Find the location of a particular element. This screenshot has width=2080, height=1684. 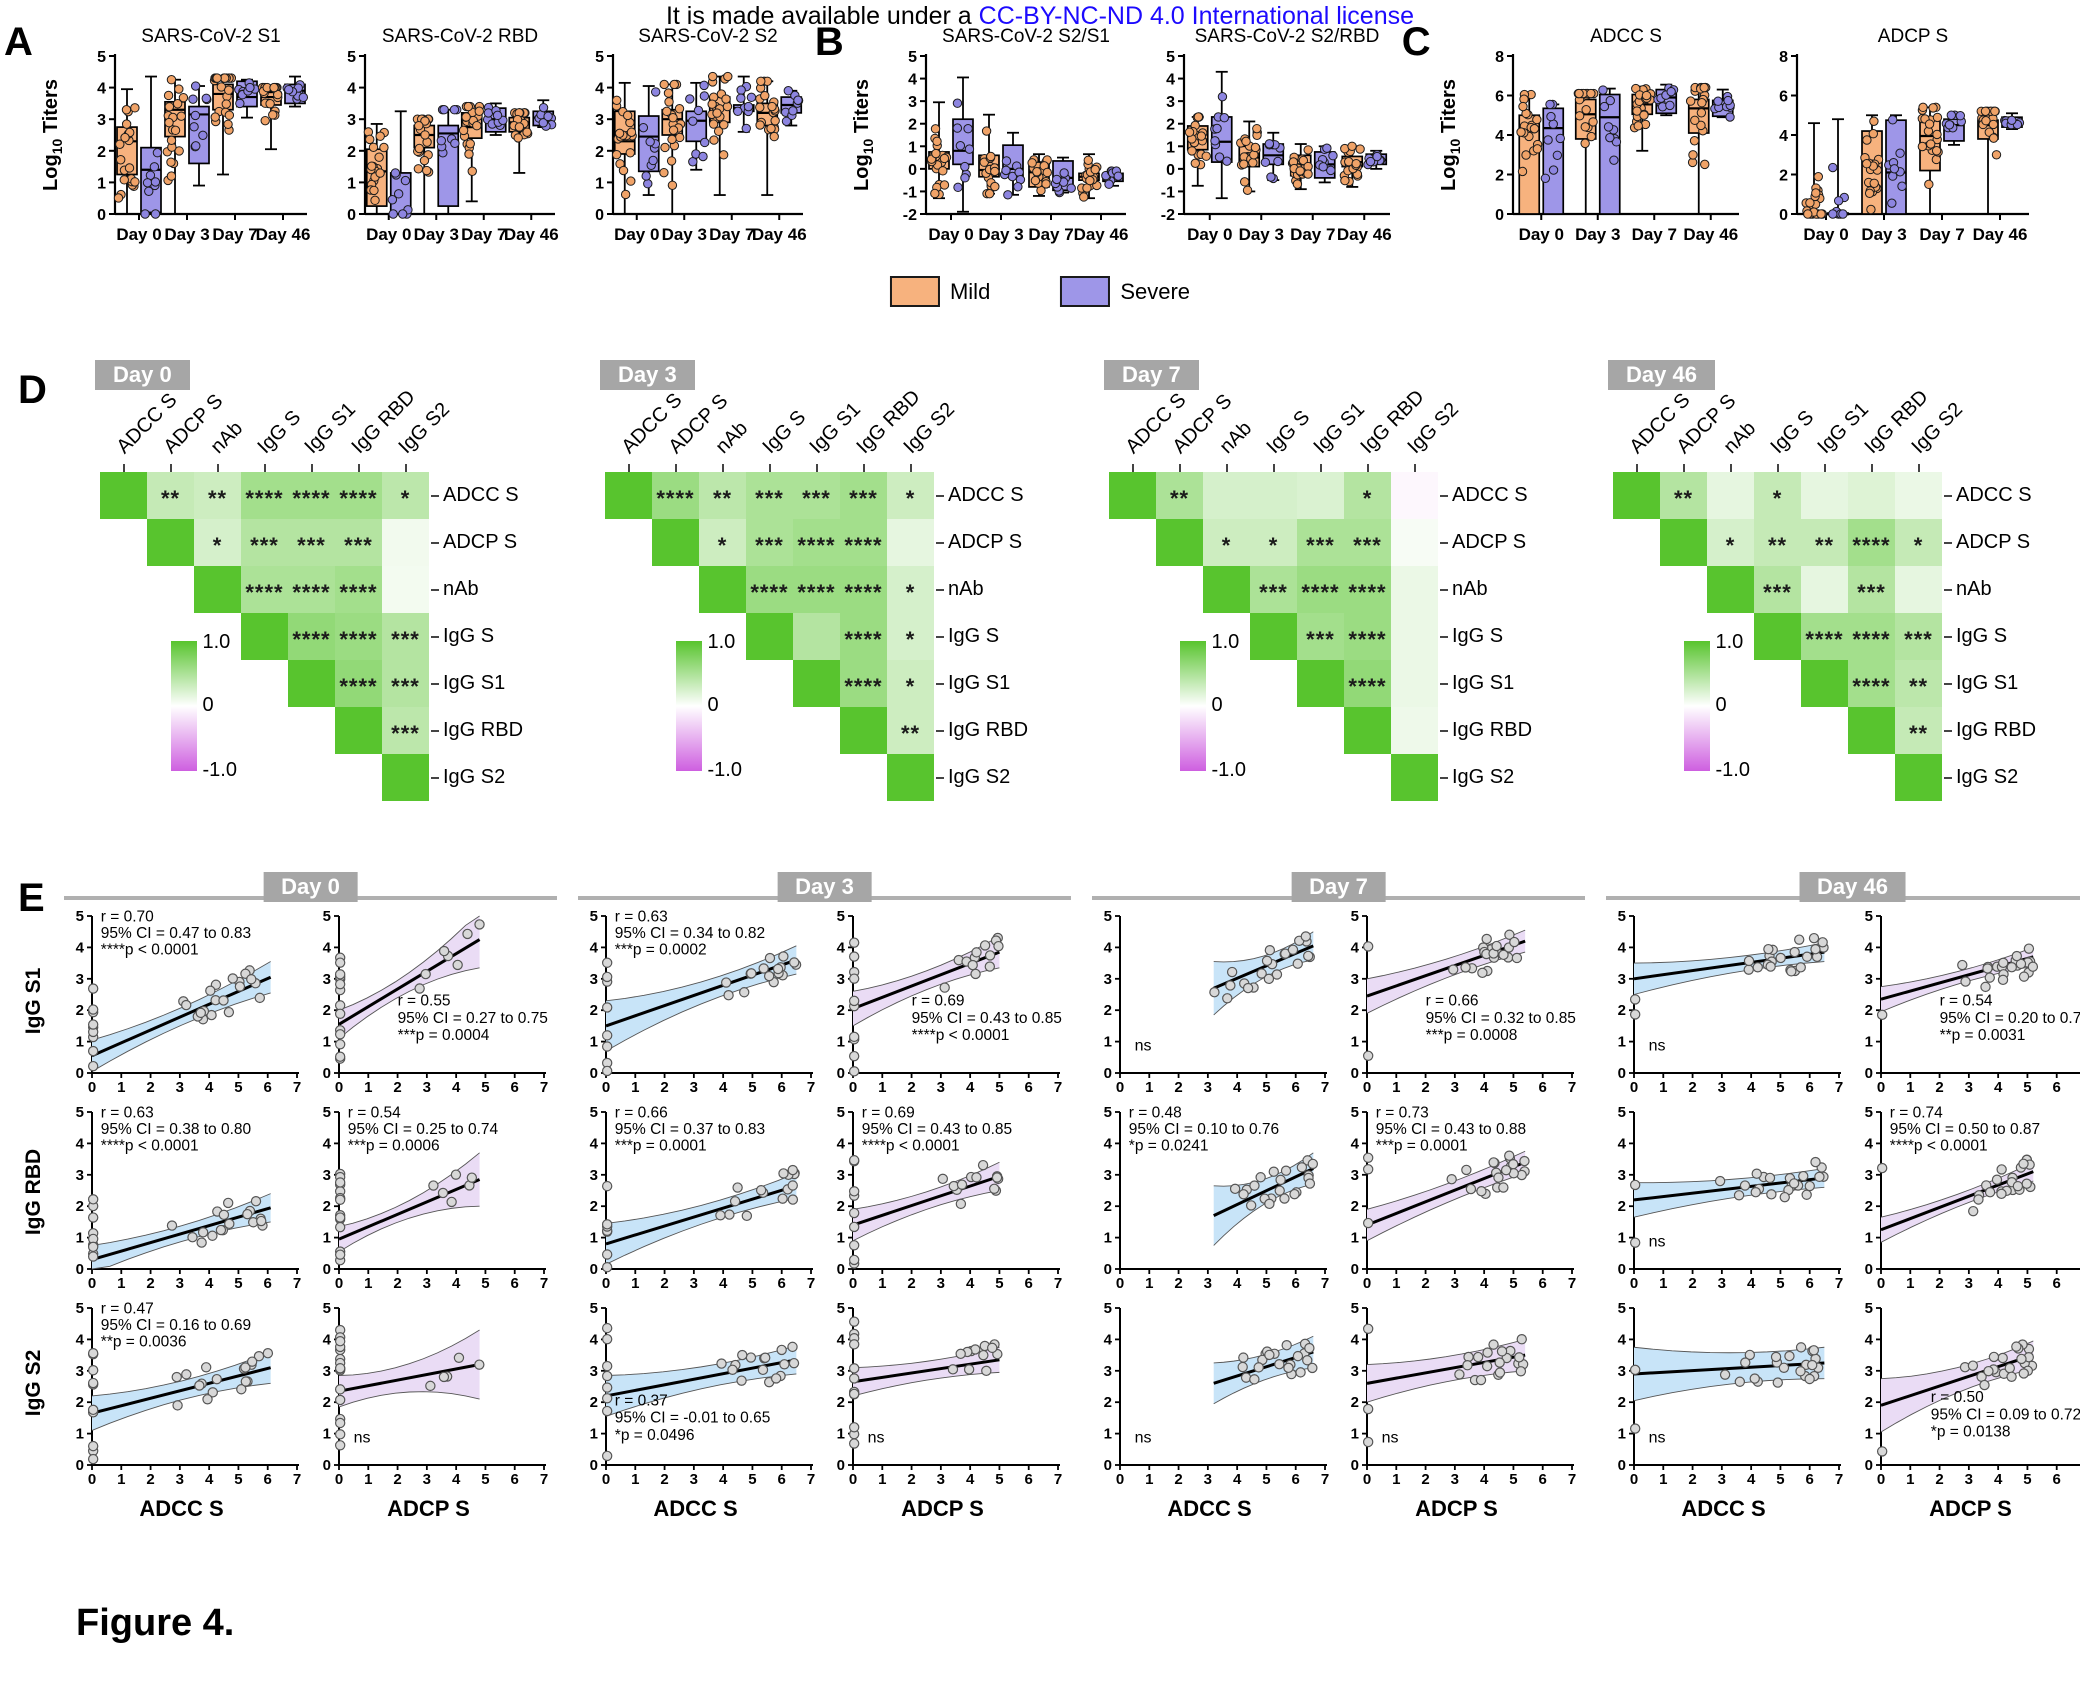

svg-text: ****p < 0.0001 is located at coordinates (911, 1145).